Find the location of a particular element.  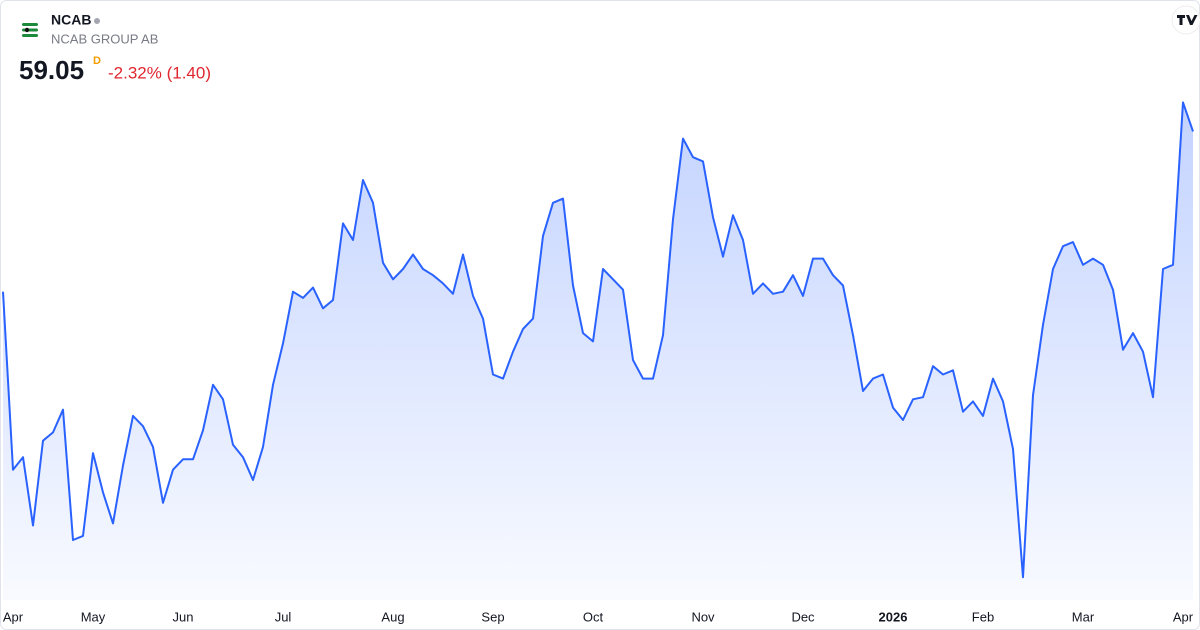

interval: D is located at coordinates (97, 61).